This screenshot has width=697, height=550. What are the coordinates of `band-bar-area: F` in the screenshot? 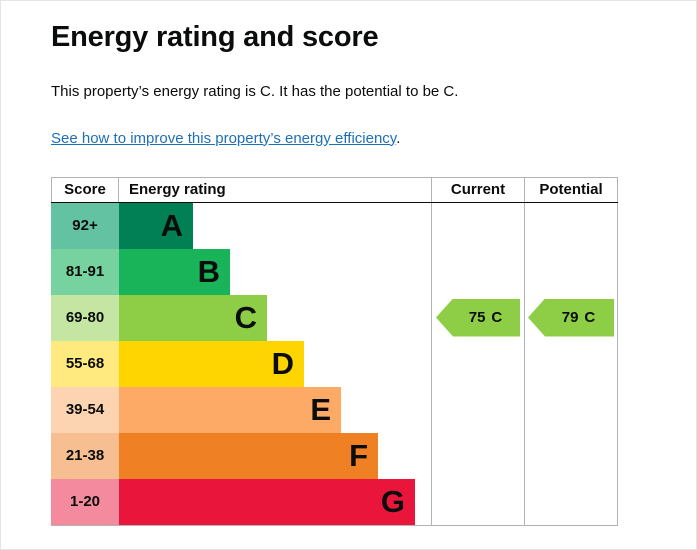 It's located at (275, 455).